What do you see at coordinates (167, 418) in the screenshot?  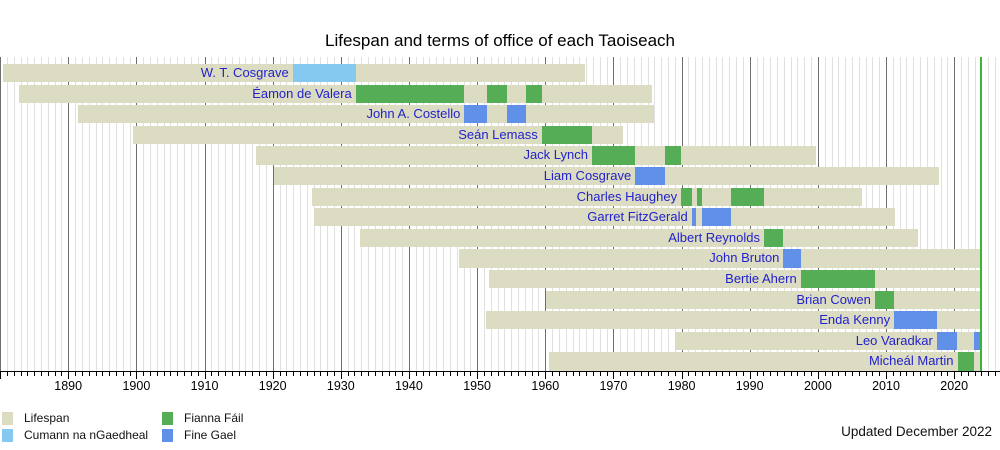 I see `fianna-fail-swatch` at bounding box center [167, 418].